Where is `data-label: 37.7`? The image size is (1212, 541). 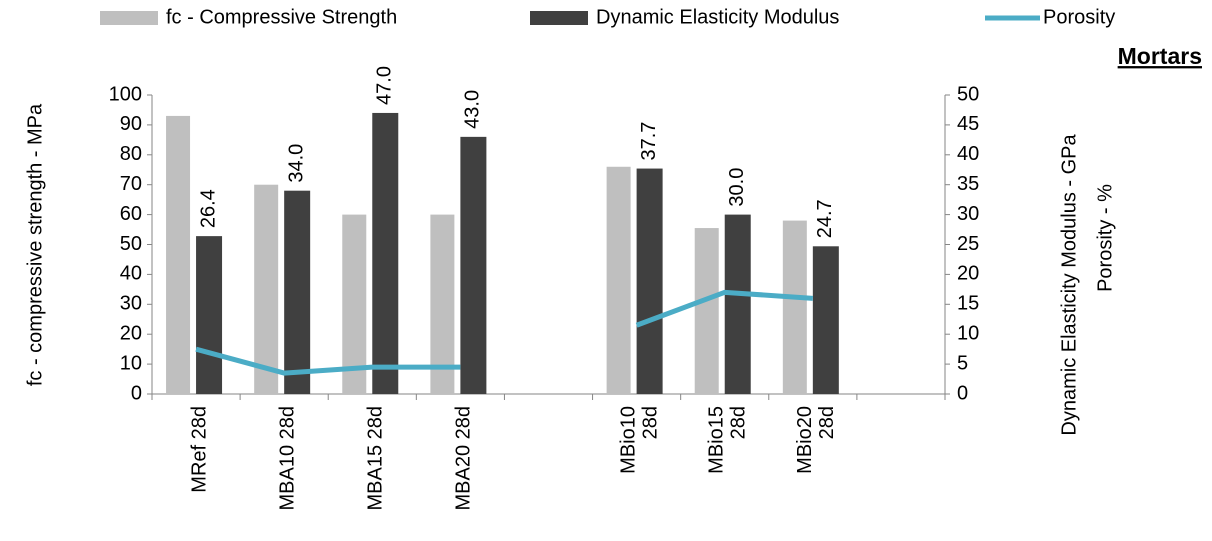 data-label: 37.7 is located at coordinates (649, 141).